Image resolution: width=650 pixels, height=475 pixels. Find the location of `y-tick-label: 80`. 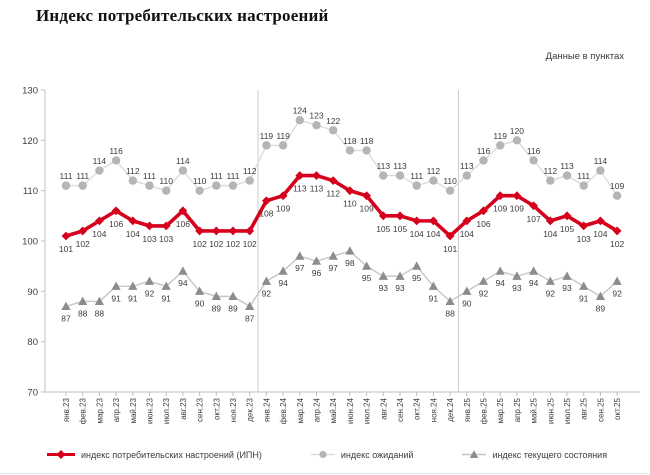

y-tick-label: 80 is located at coordinates (32, 342).